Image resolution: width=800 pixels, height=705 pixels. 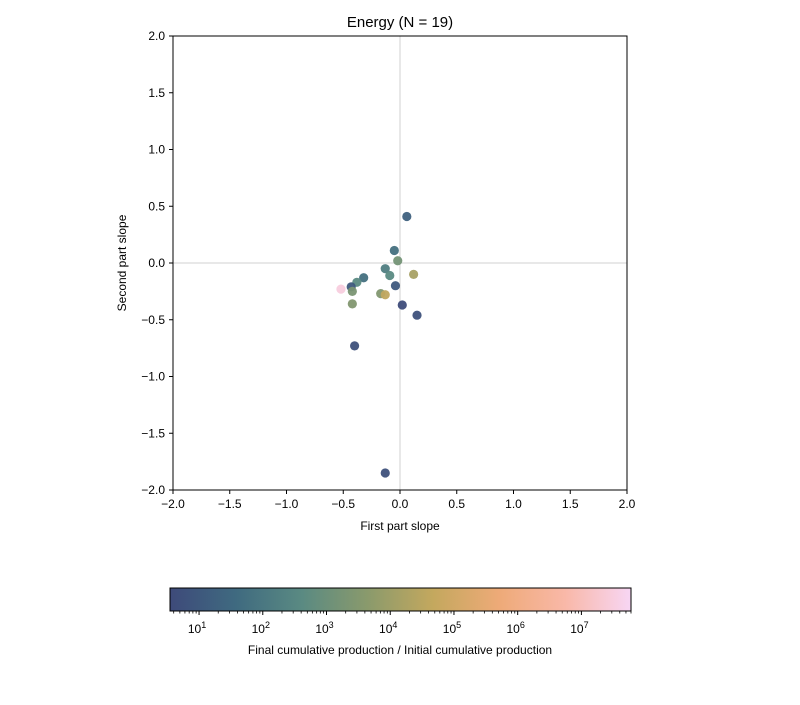 I want to click on y-tick-label: 0.5, so click(x=156, y=206).